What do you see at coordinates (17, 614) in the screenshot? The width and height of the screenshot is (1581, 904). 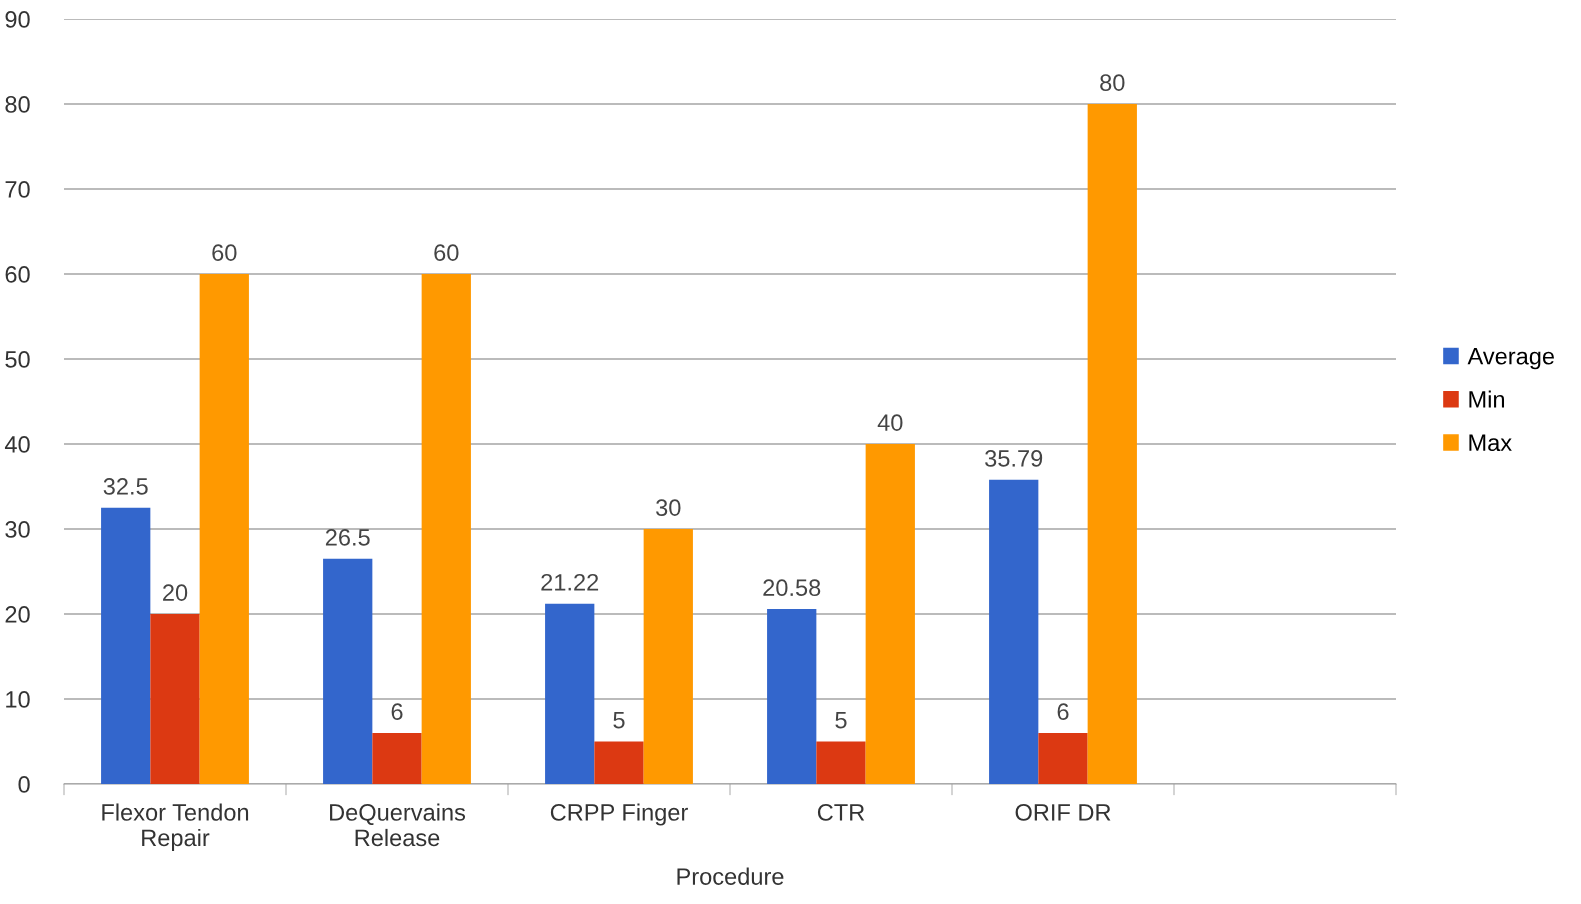 I see `y-tick-label: 20` at bounding box center [17, 614].